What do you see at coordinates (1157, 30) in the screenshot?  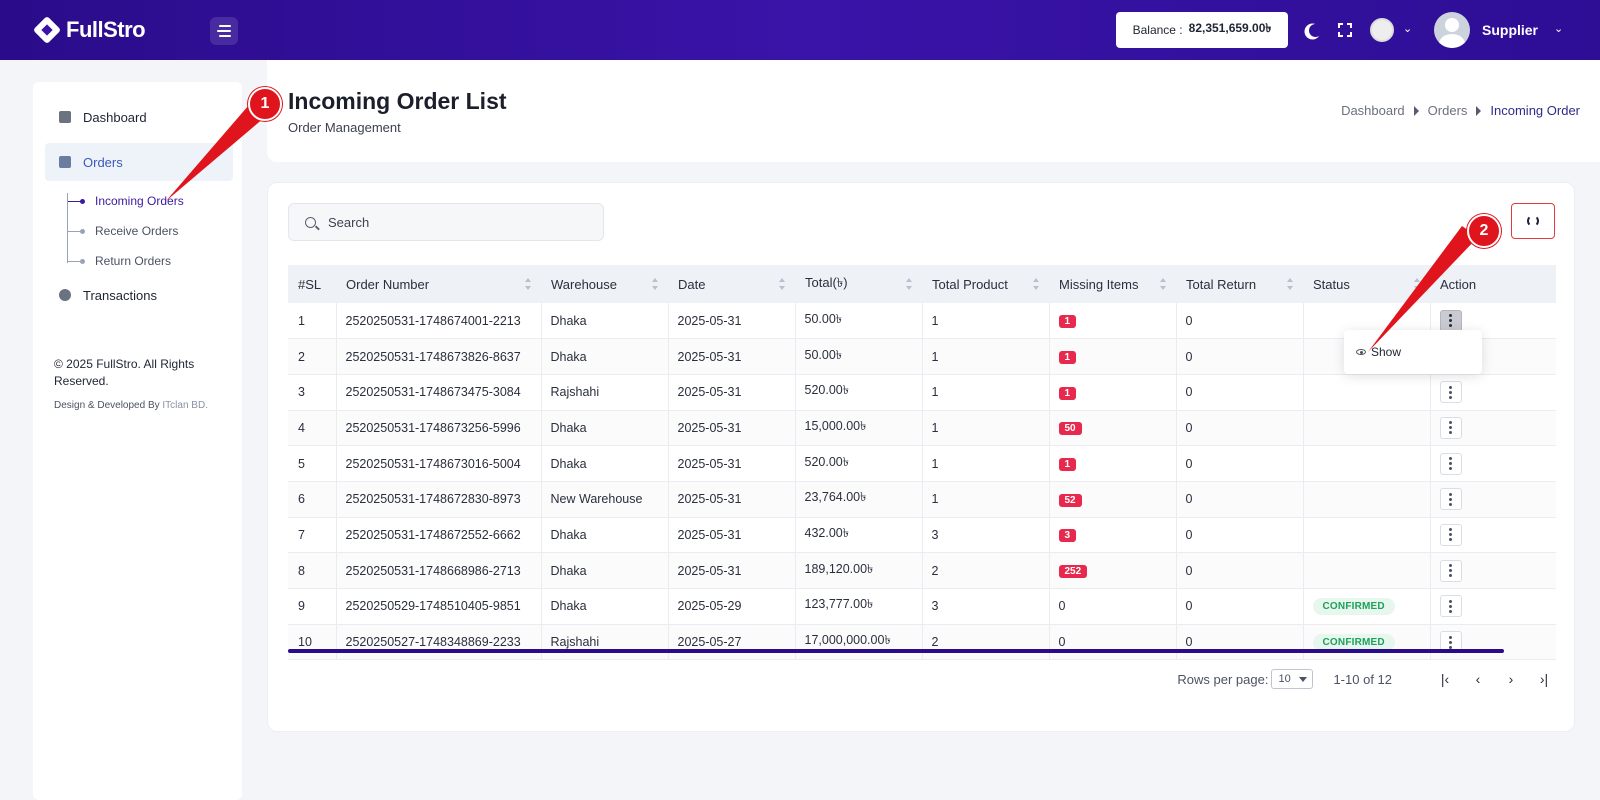 I see `balance-label: Balance :` at bounding box center [1157, 30].